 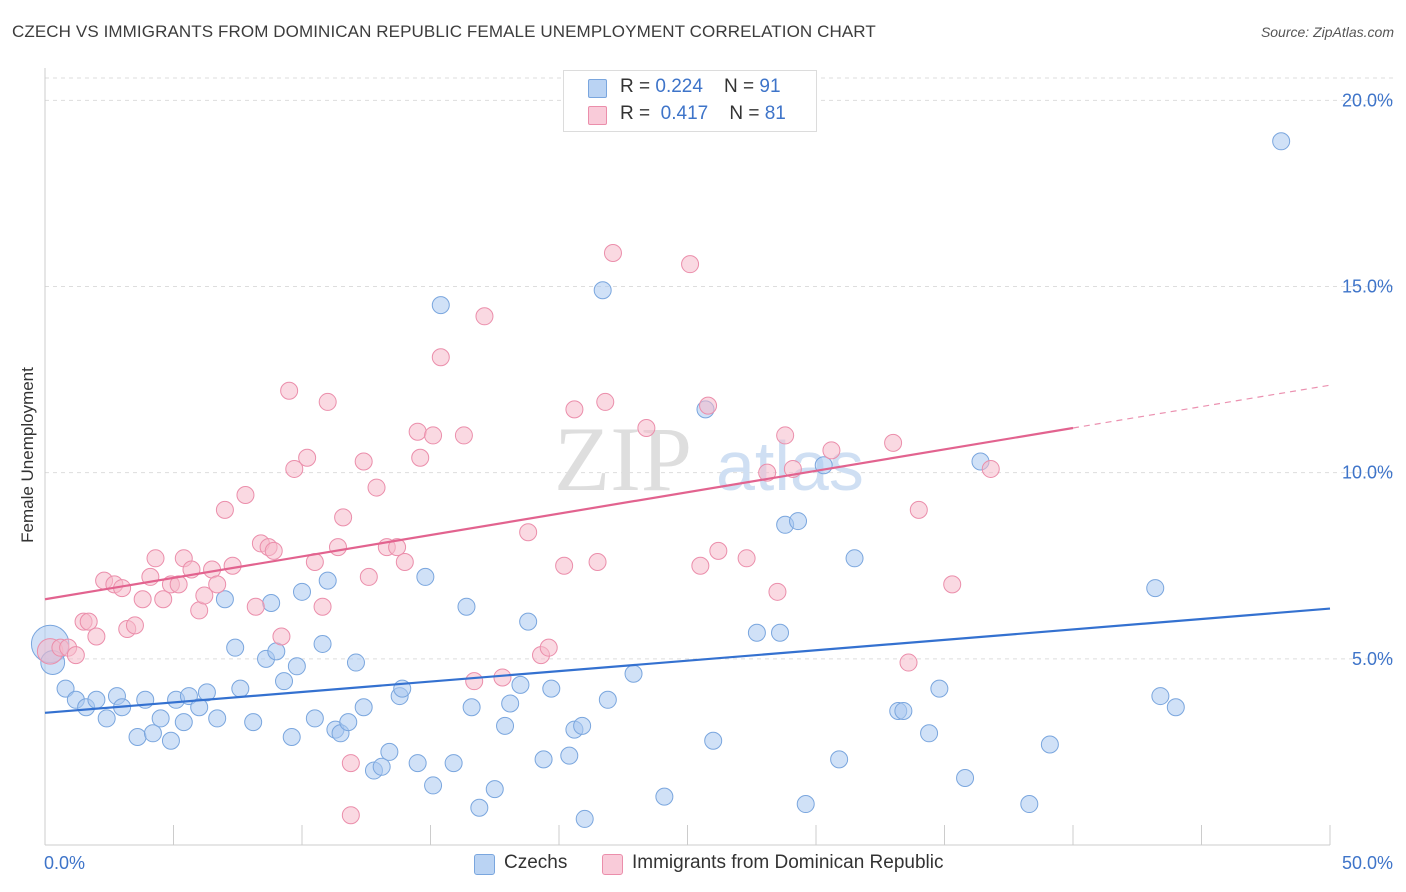 I want to click on r-value: 0.417, so click(x=684, y=113).